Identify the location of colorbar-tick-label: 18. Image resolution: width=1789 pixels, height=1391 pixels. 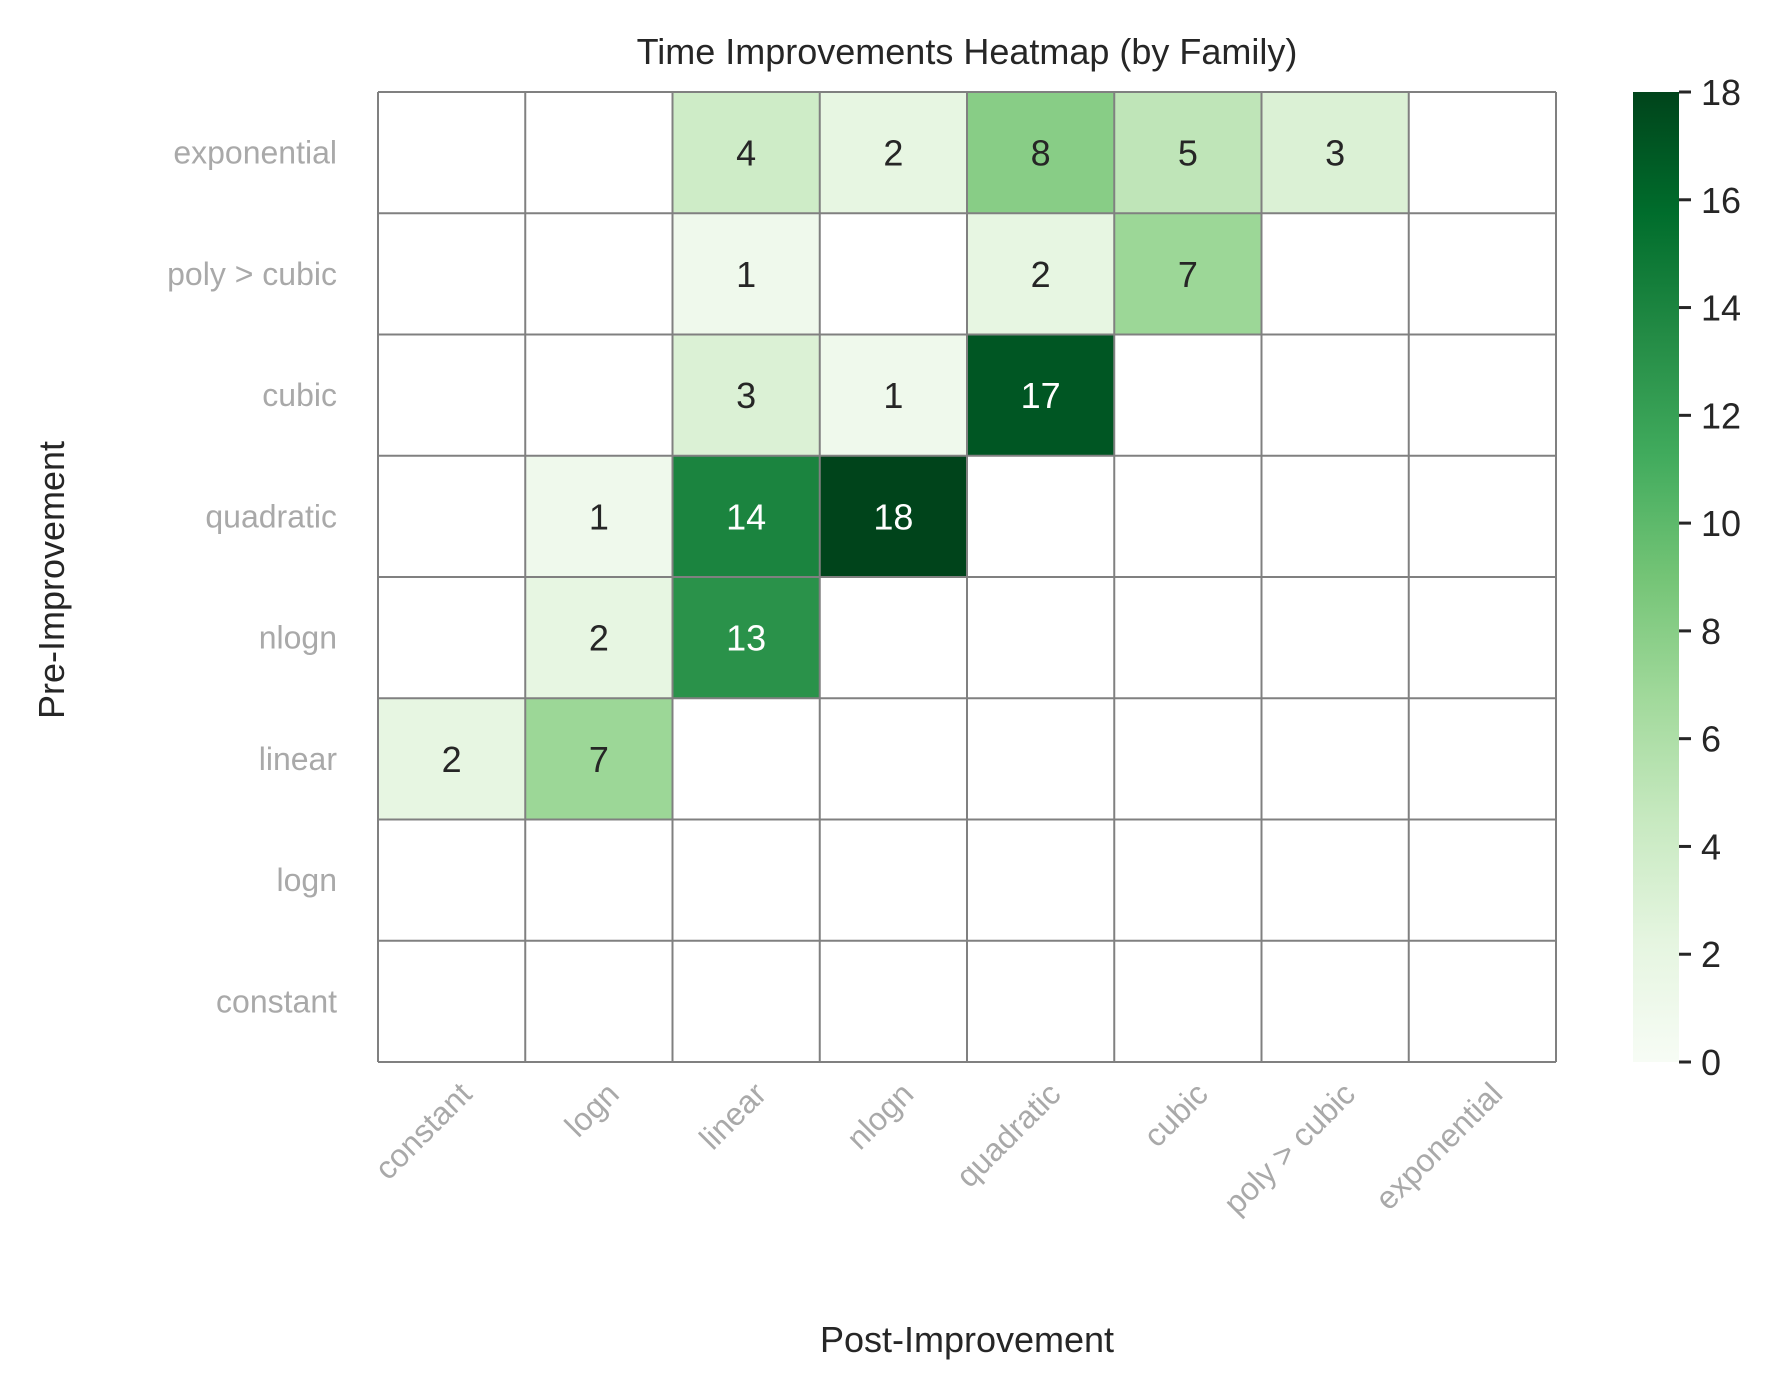
(1721, 92).